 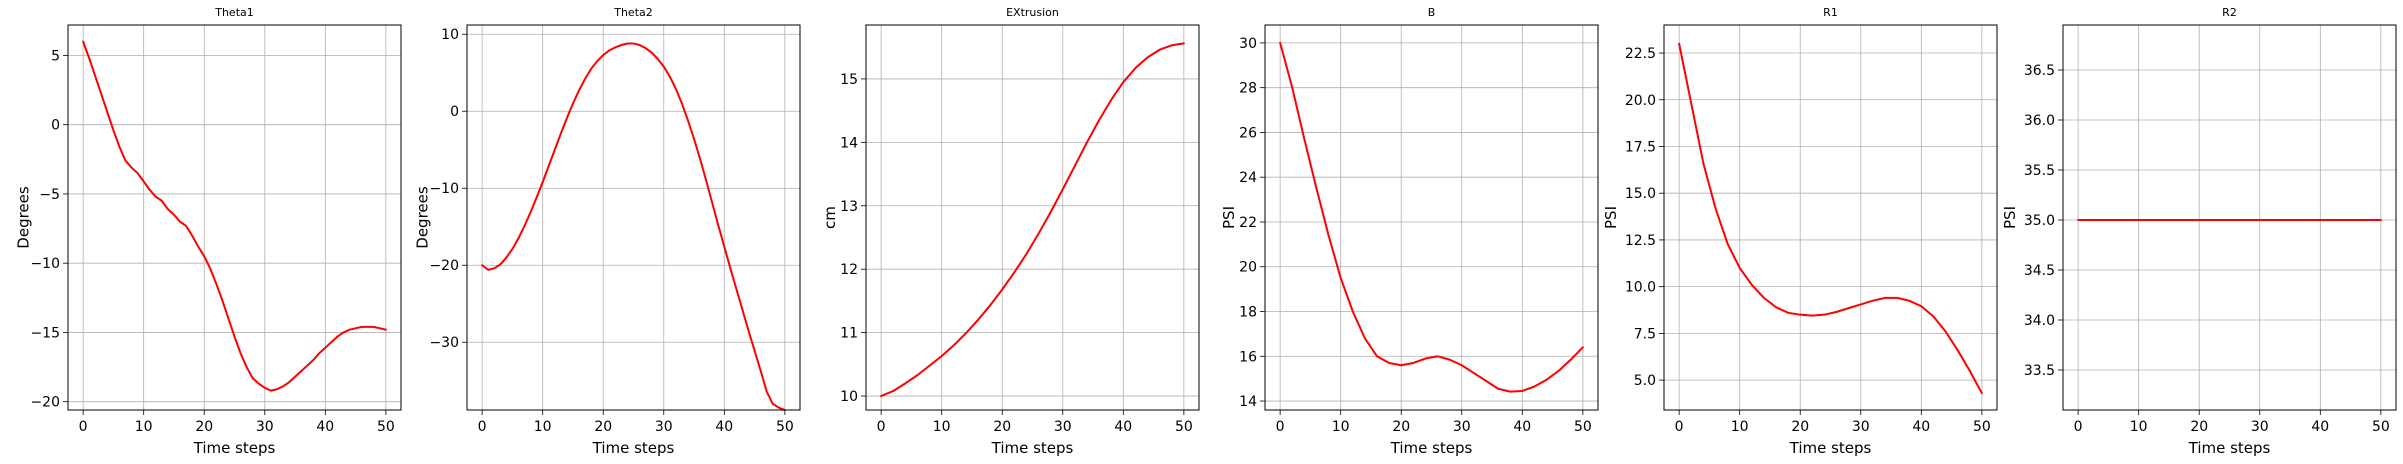 I want to click on y-tick-label: 33.5, so click(x=2039, y=371).